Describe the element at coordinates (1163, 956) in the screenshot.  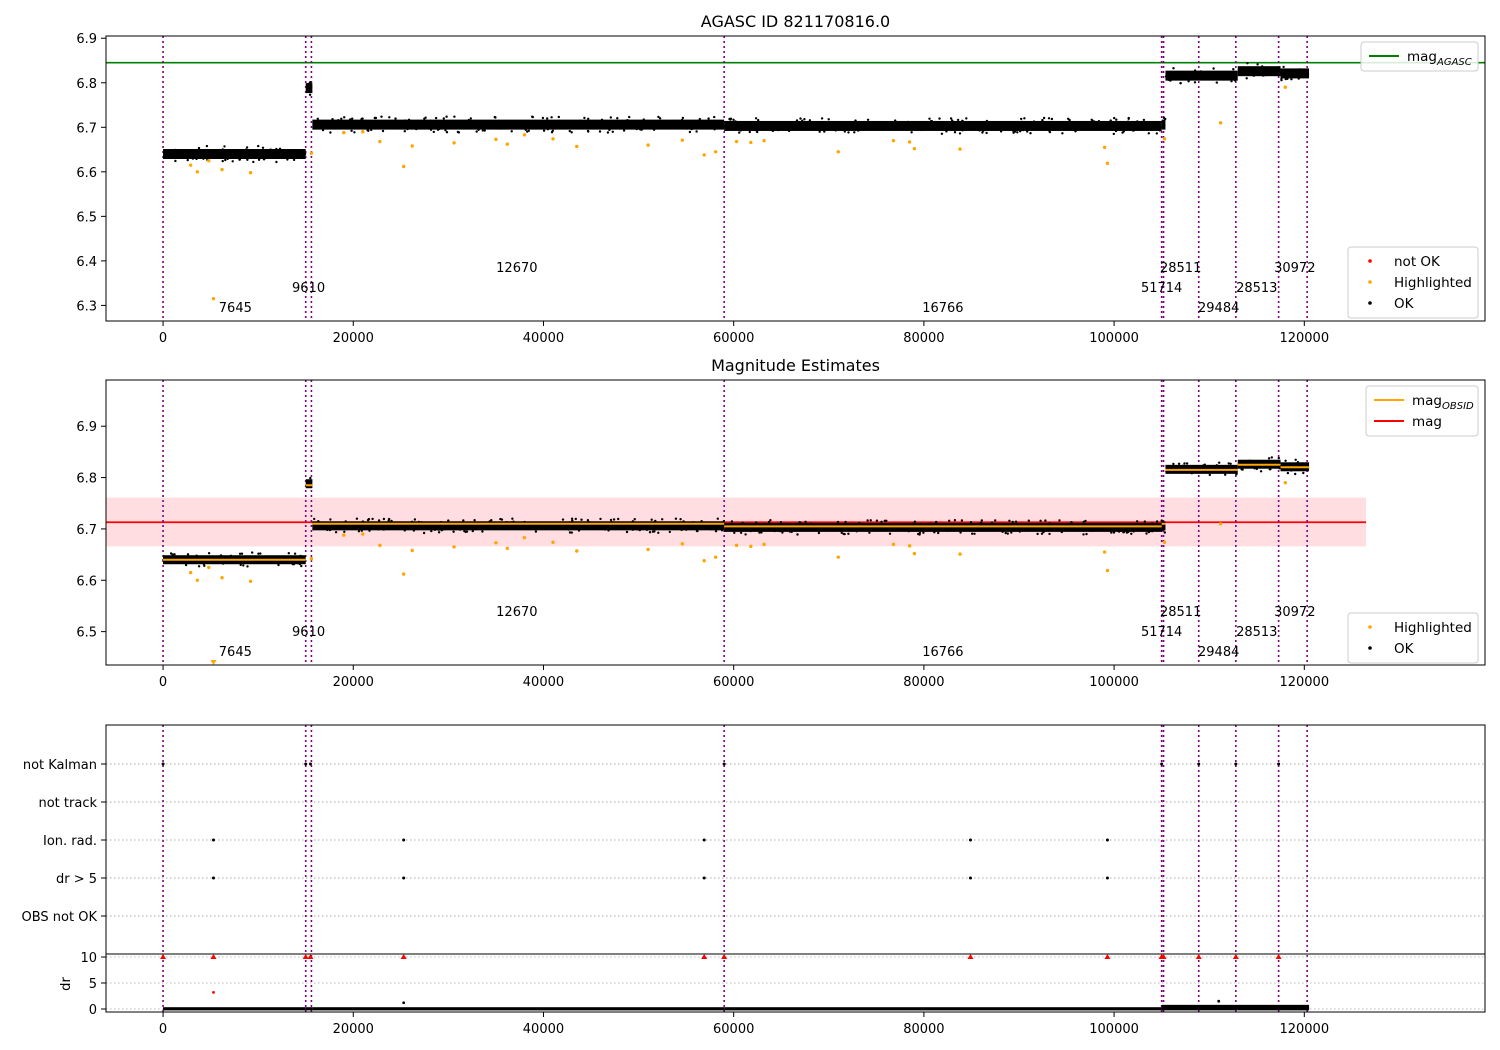
I see `dr-clipped-point` at that location.